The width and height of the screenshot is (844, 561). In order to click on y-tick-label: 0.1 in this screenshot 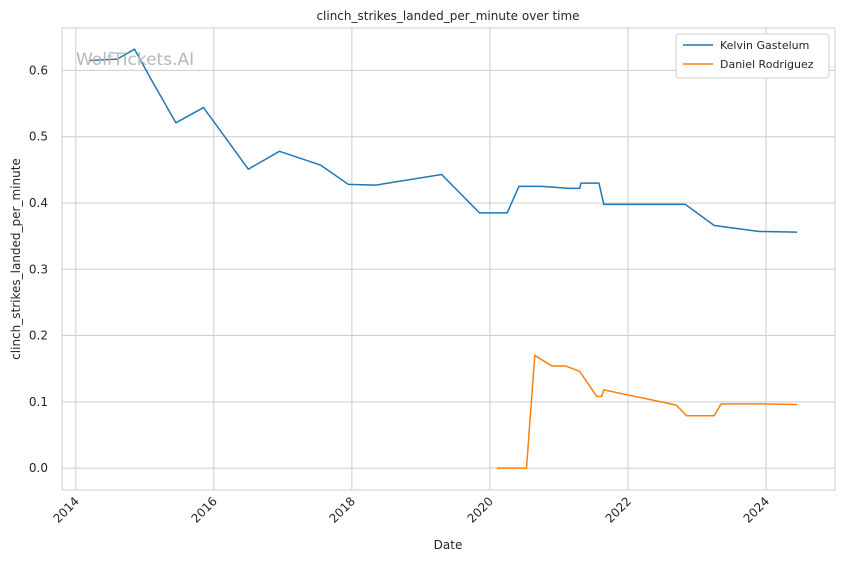, I will do `click(38, 402)`.